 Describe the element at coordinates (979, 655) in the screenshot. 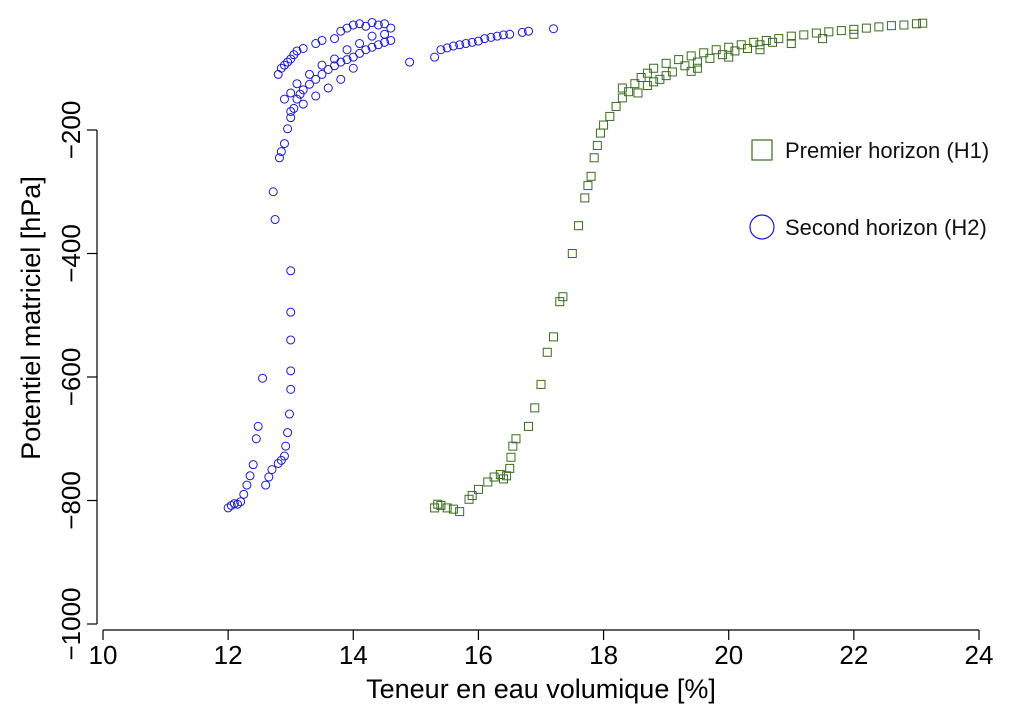

I see `x-tick-label: 24` at that location.